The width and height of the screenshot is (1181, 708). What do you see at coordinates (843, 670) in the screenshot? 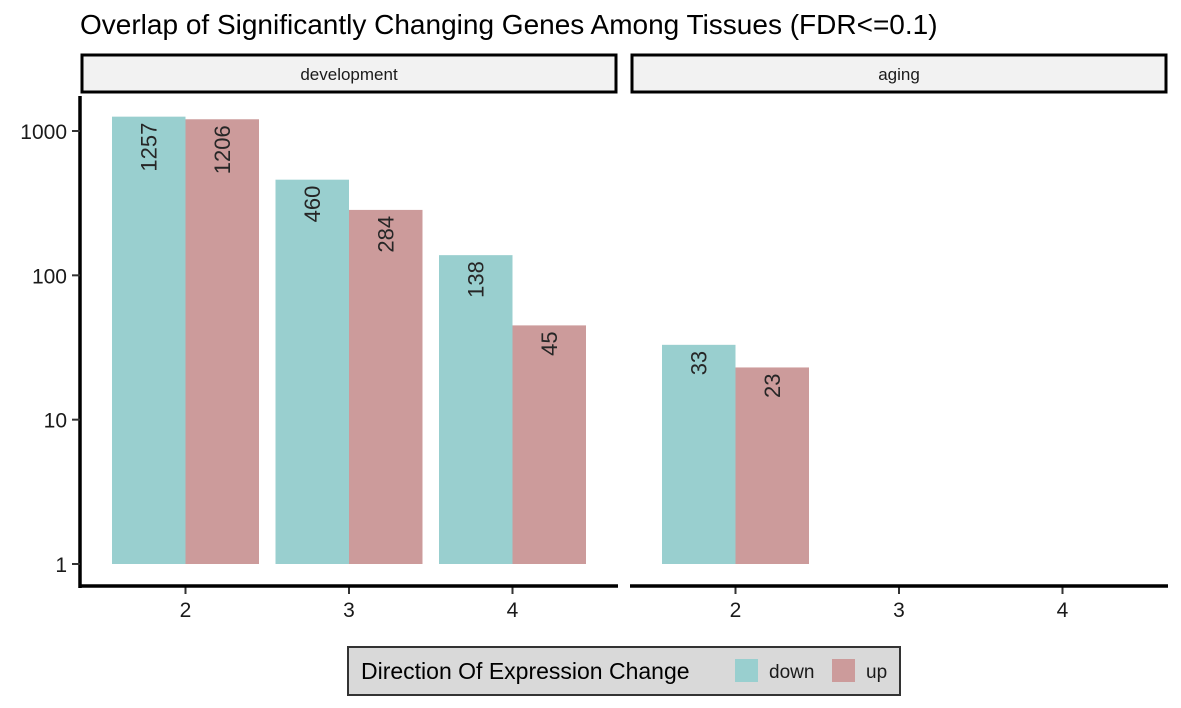
I see `legend-key-up` at bounding box center [843, 670].